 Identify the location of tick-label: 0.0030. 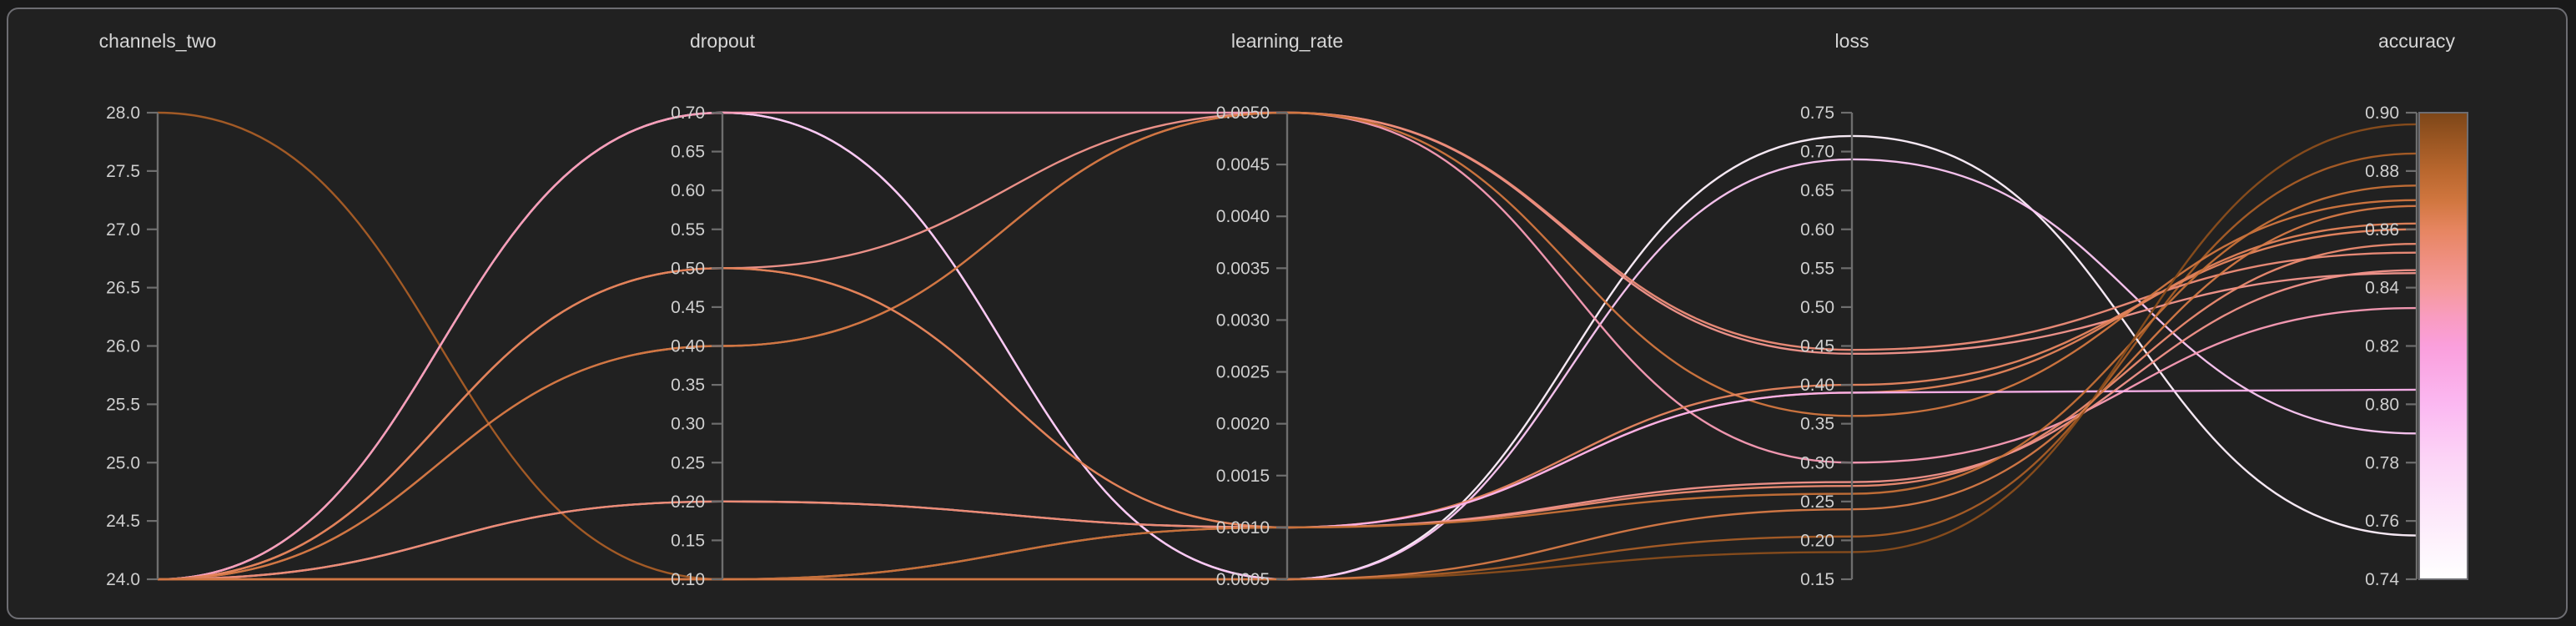
(1243, 320).